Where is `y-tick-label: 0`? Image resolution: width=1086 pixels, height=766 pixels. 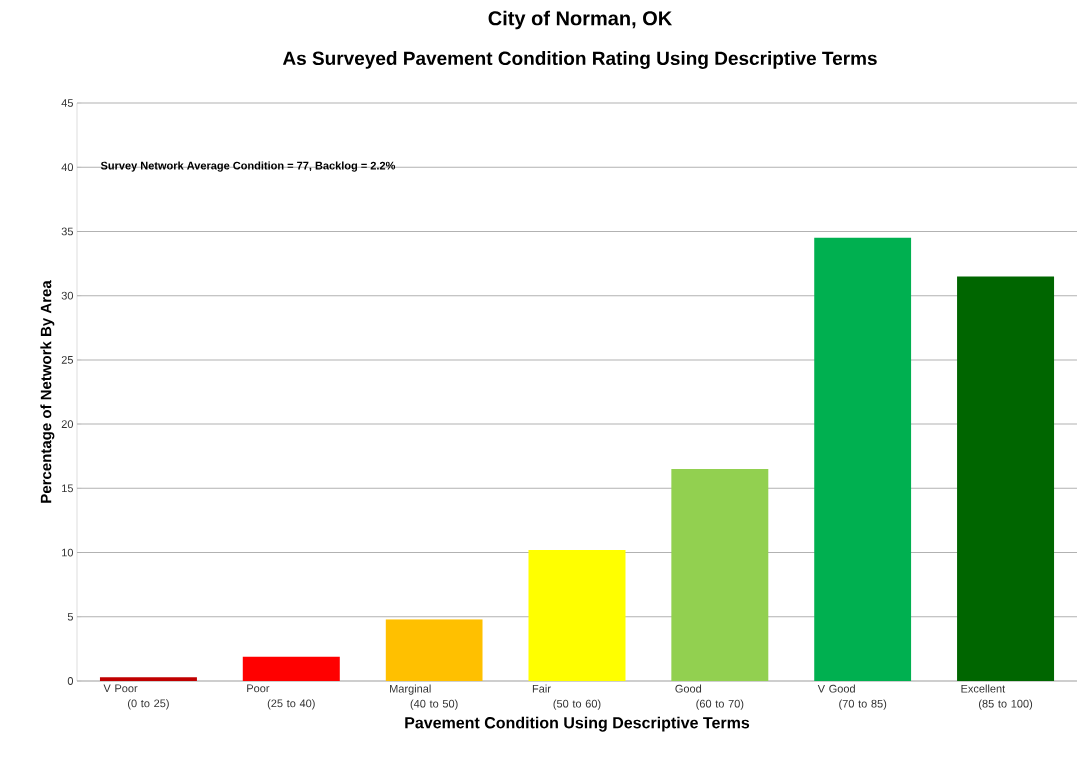 y-tick-label: 0 is located at coordinates (70, 681).